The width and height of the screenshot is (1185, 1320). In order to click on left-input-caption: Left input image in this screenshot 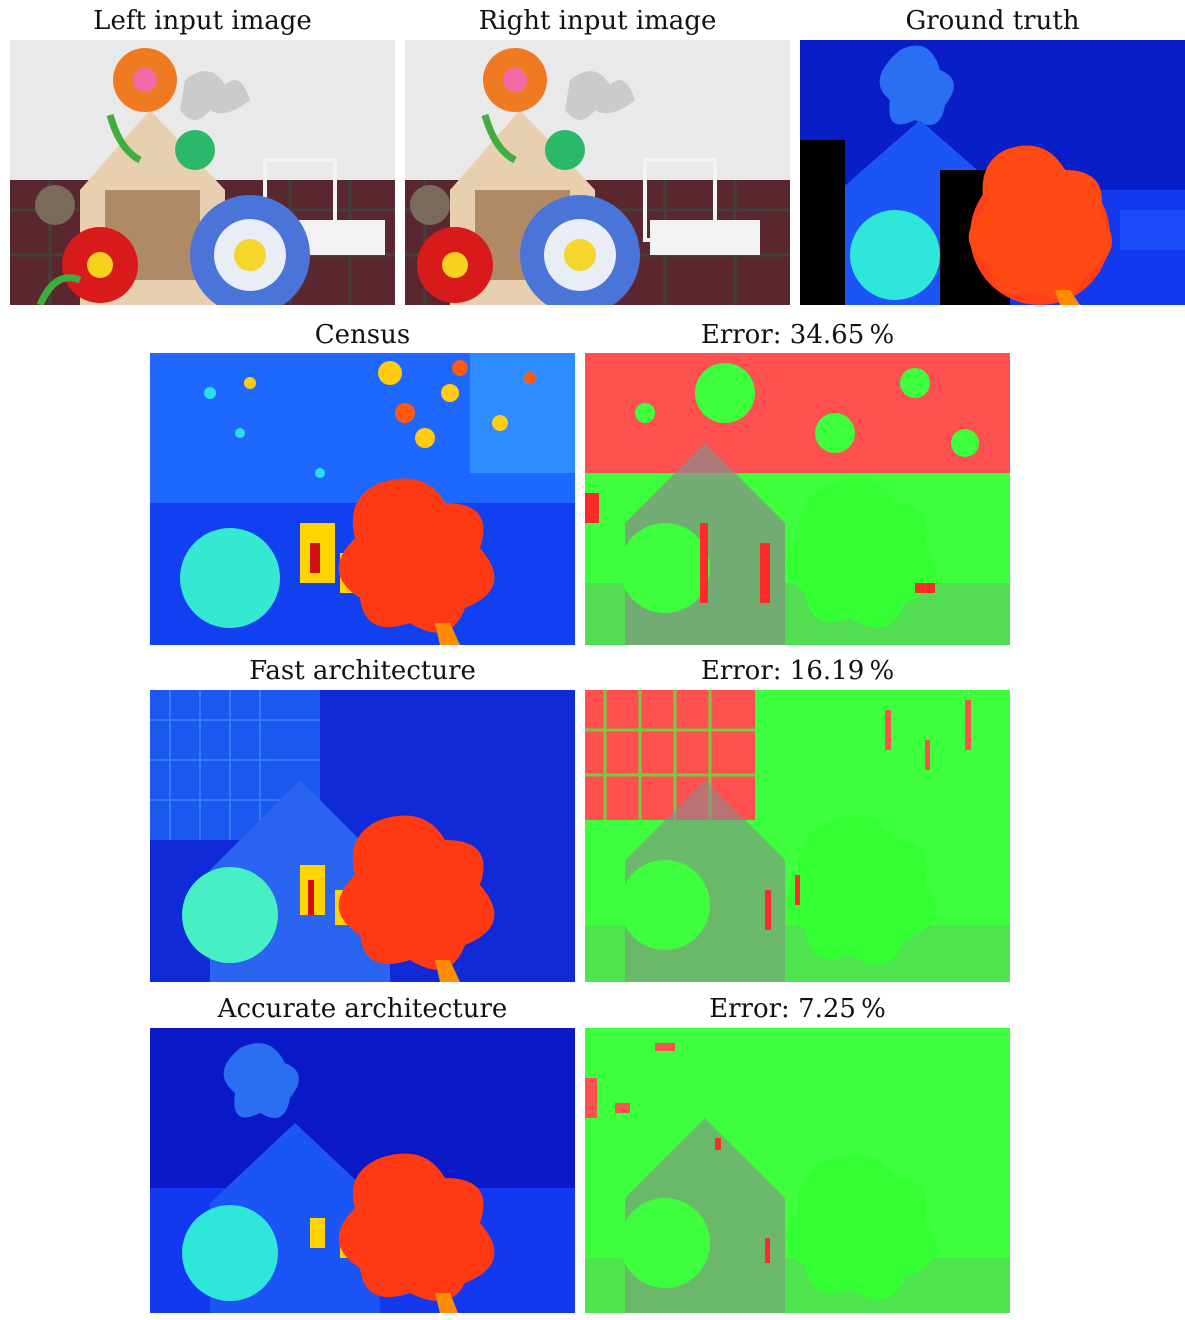, I will do `click(202, 21)`.